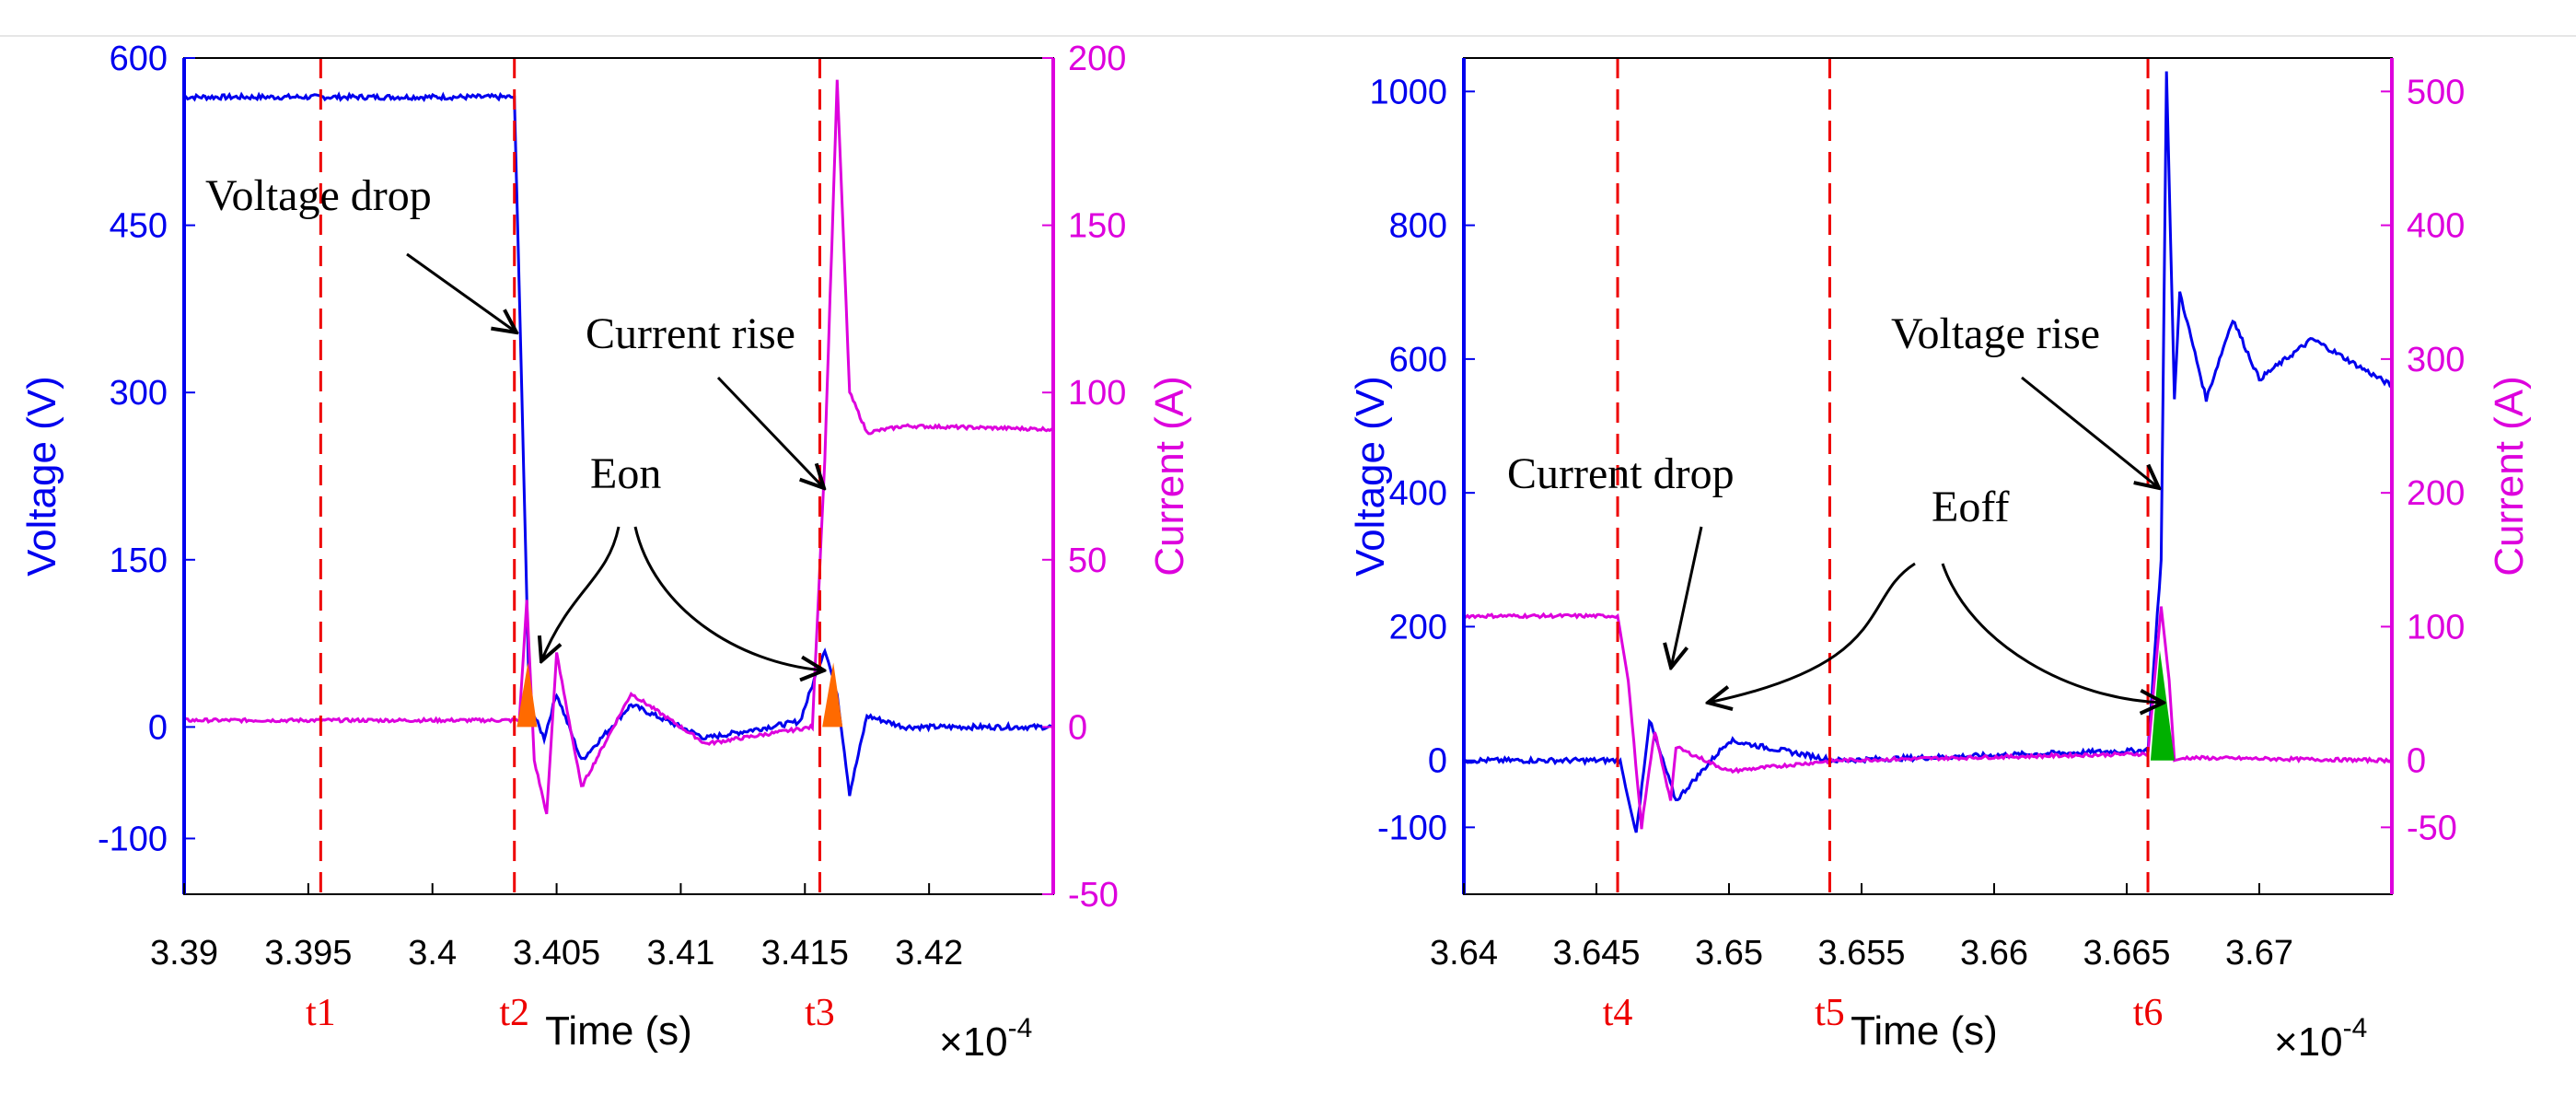  I want to click on left-y-tick-label: 800, so click(1418, 226).